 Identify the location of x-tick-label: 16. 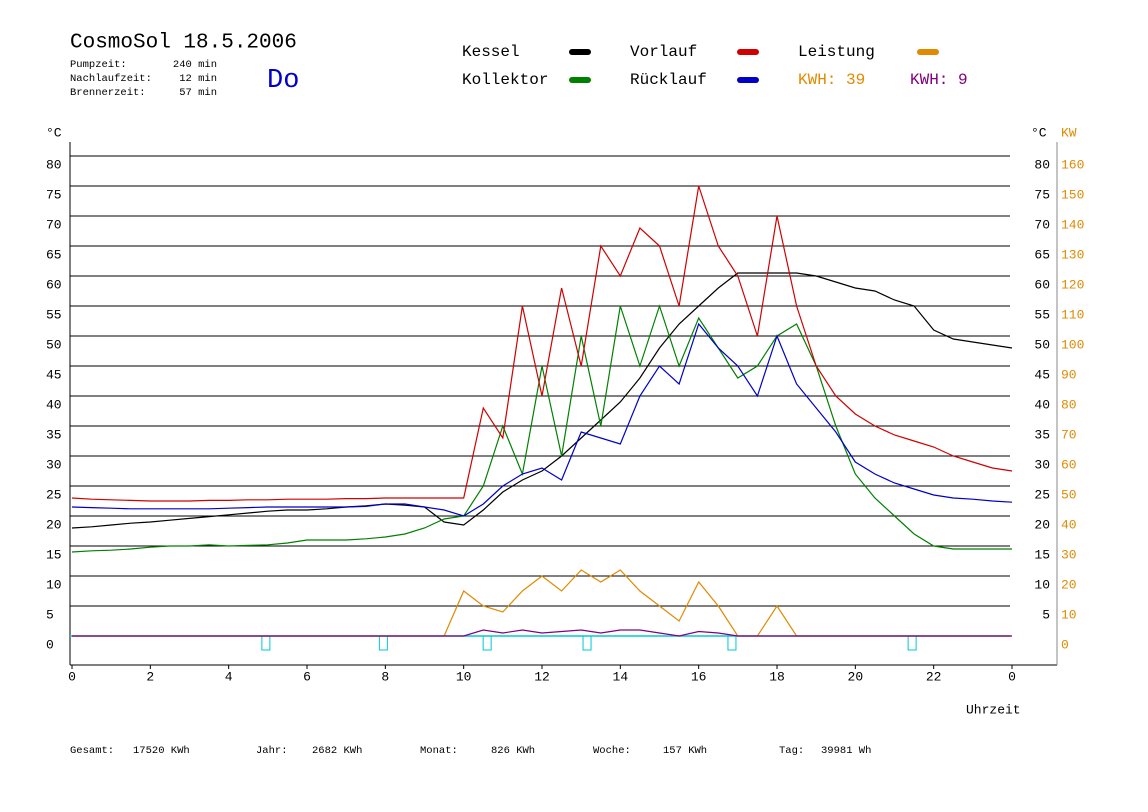
(699, 676).